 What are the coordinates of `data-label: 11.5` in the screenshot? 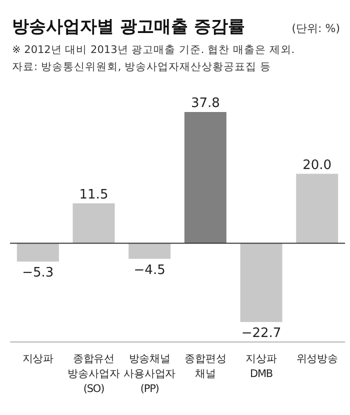 It's located at (93, 194).